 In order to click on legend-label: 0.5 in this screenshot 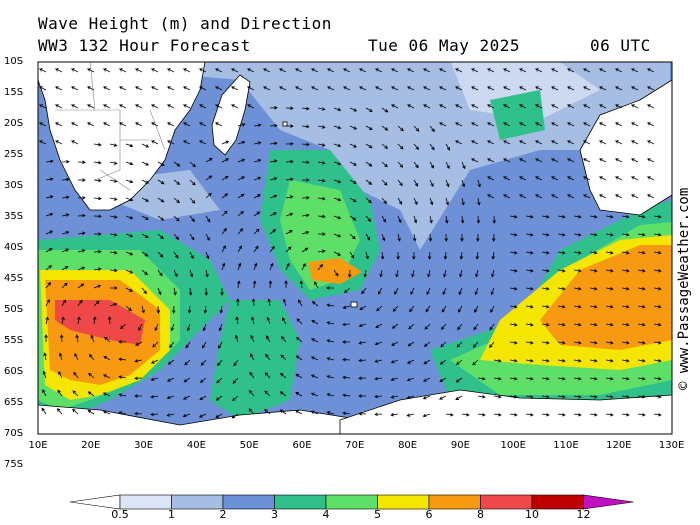, I will do `click(120, 514)`.